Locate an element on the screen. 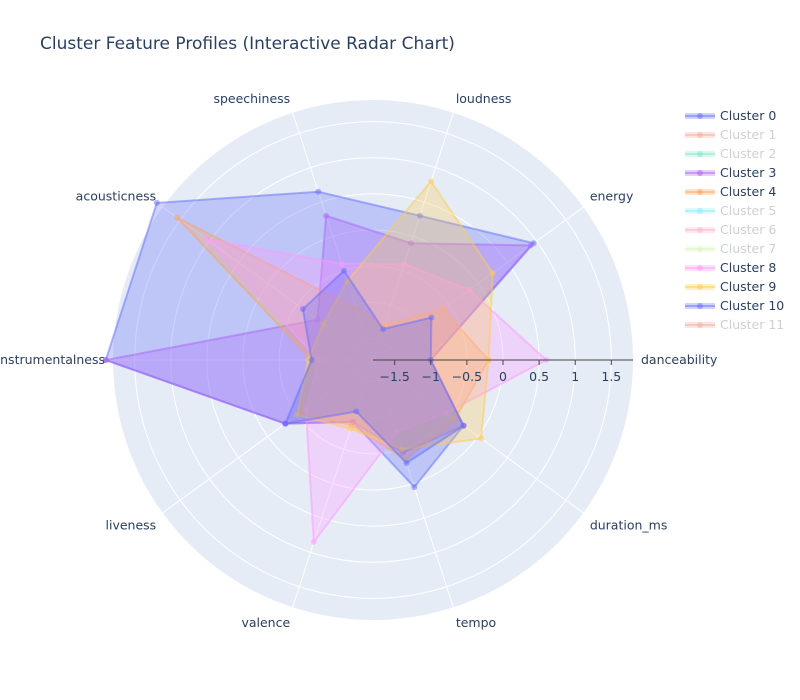  legend-label: Cluster 2 is located at coordinates (748, 153).